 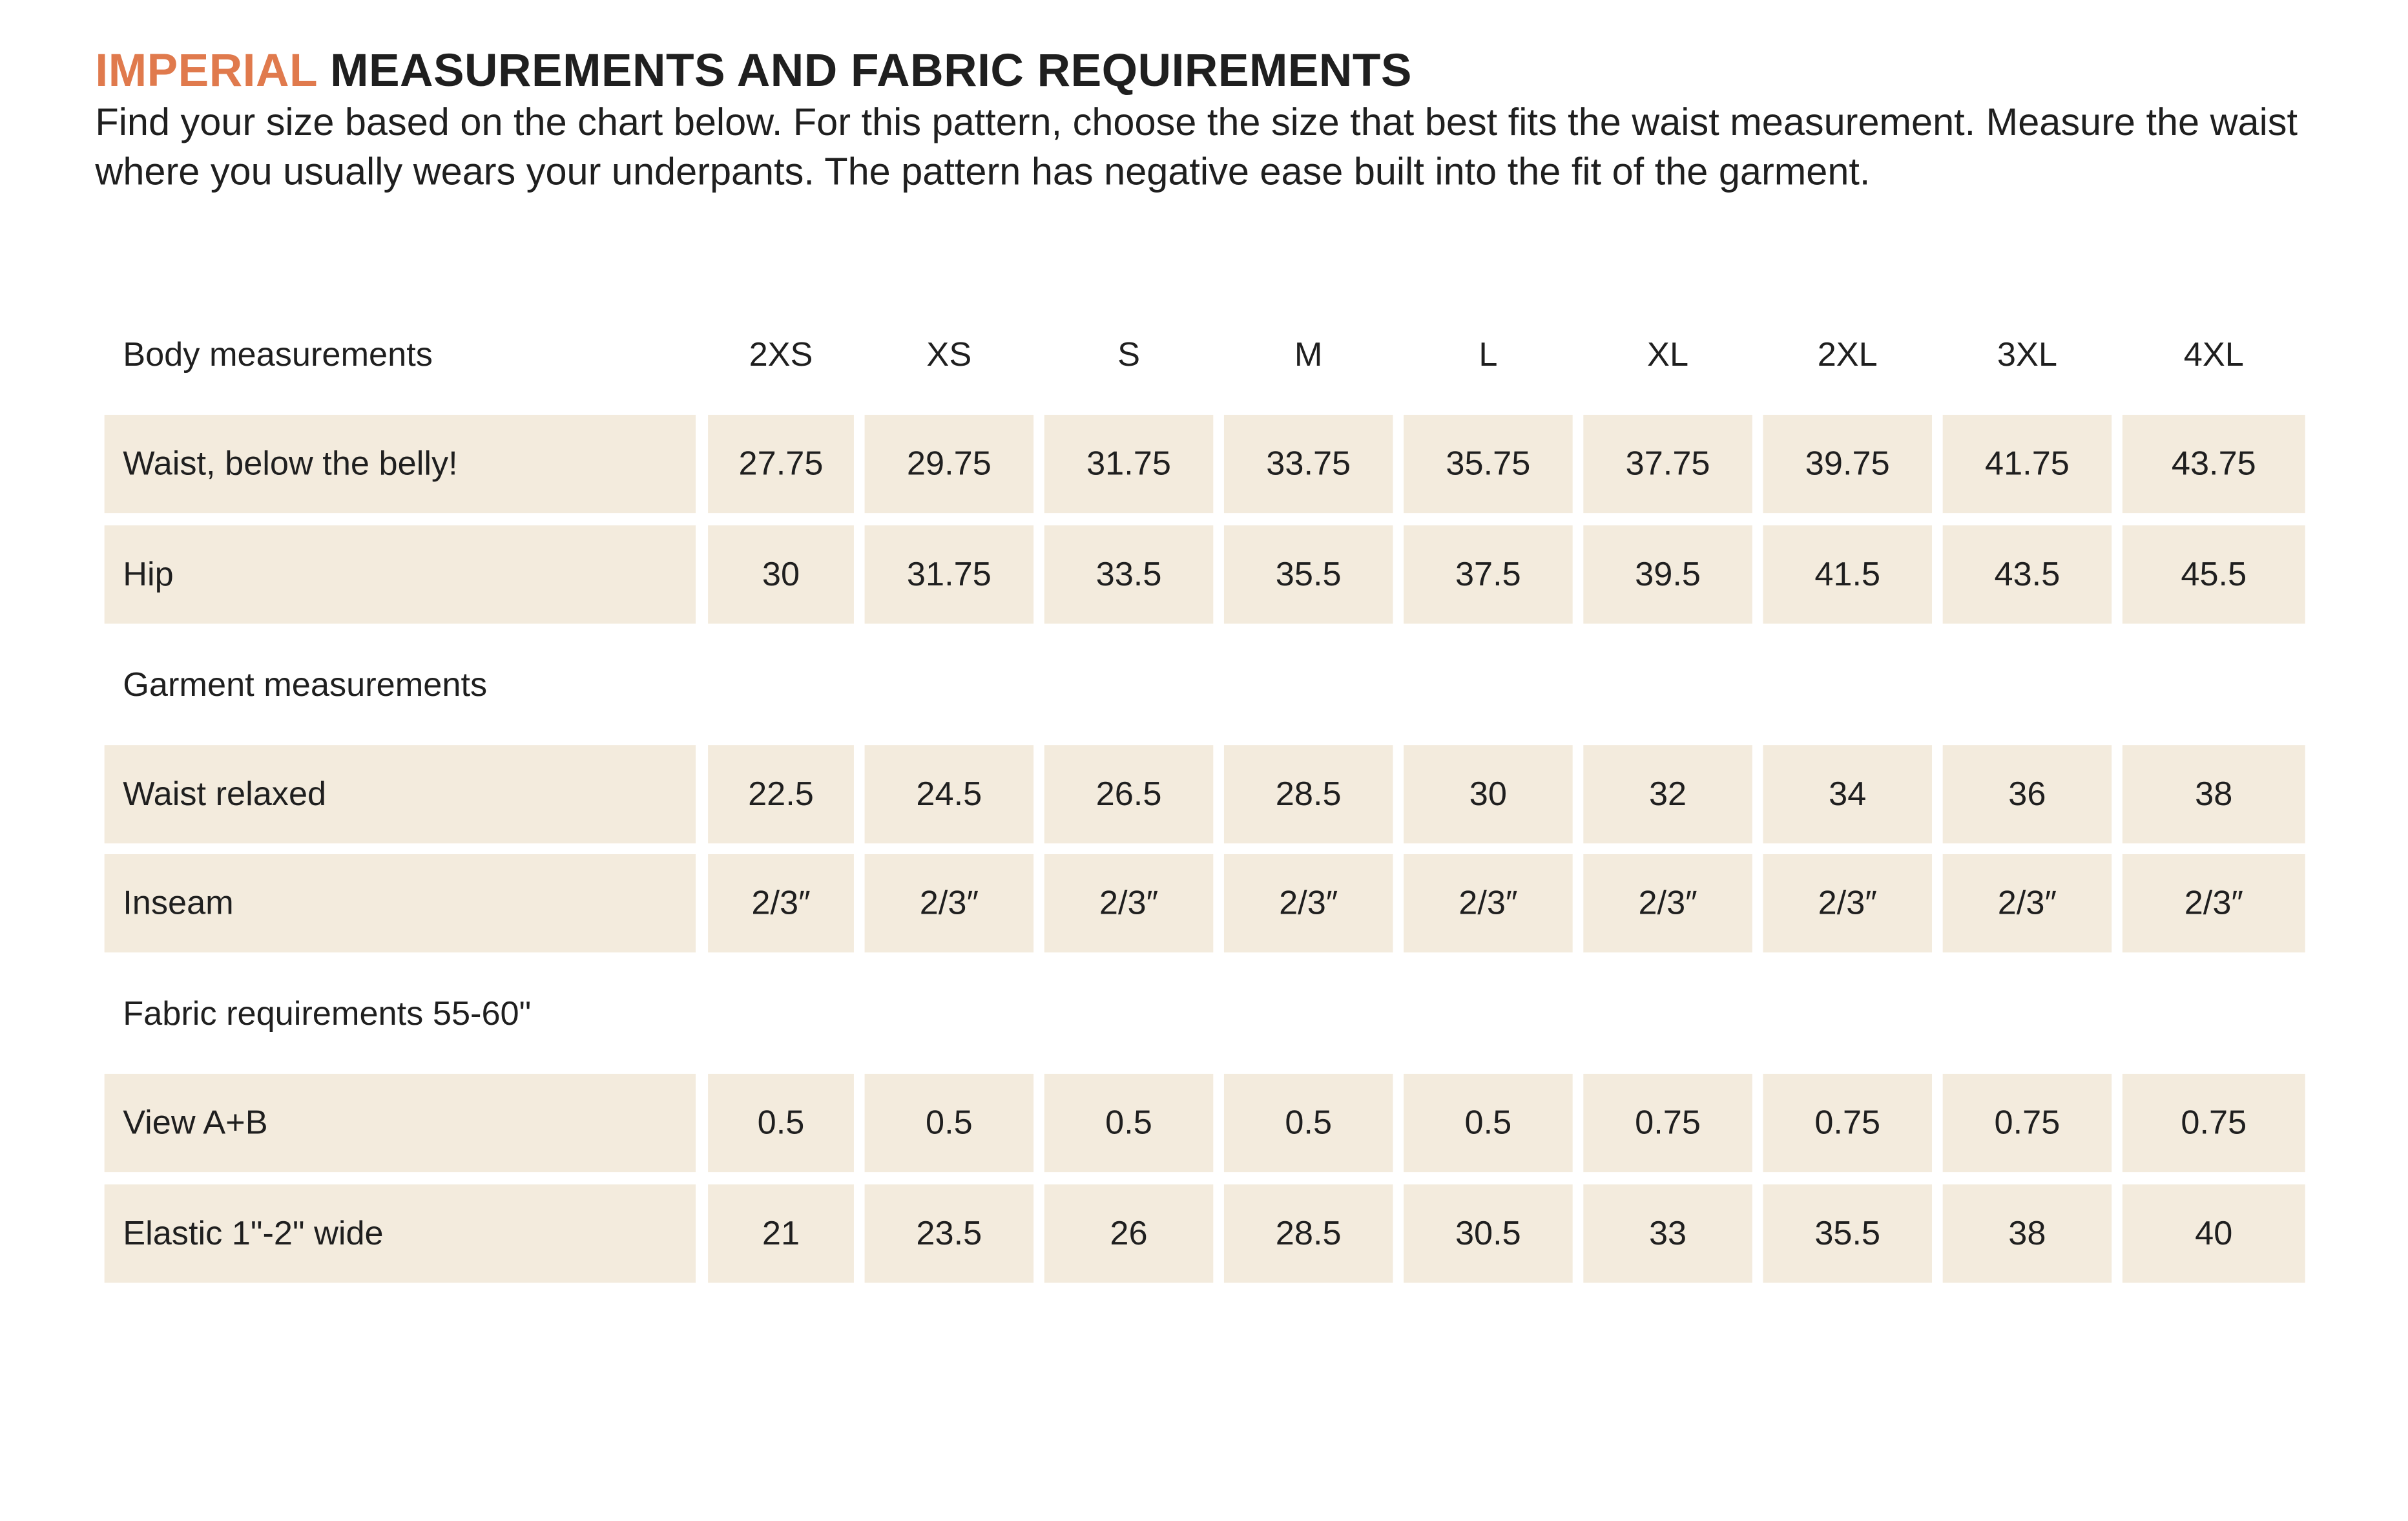 I want to click on title-text: MEASUREMENTS AND FABRIC REQUIREMENTS, so click(x=871, y=71).